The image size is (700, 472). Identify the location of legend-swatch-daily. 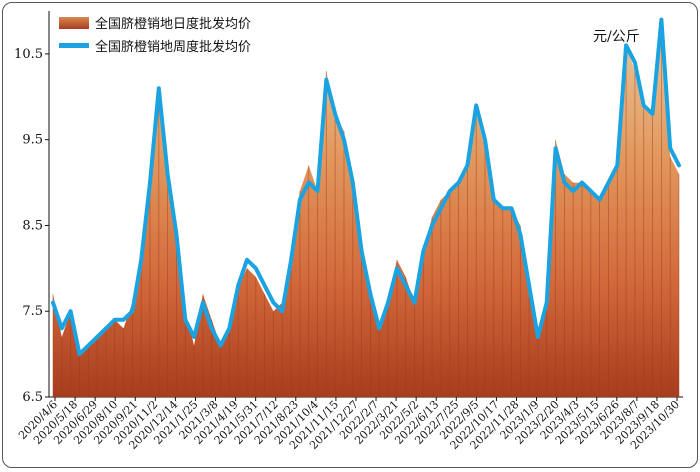
(74, 23).